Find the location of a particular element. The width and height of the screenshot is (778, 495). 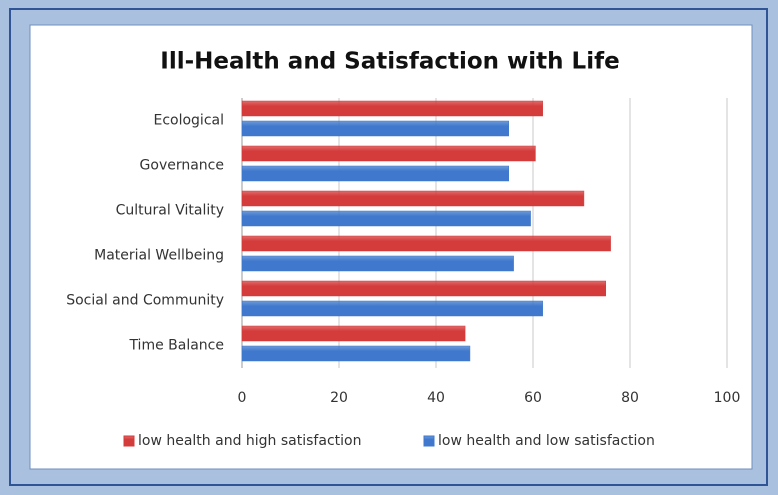

y-tick-label: Time Balance is located at coordinates (176, 346).